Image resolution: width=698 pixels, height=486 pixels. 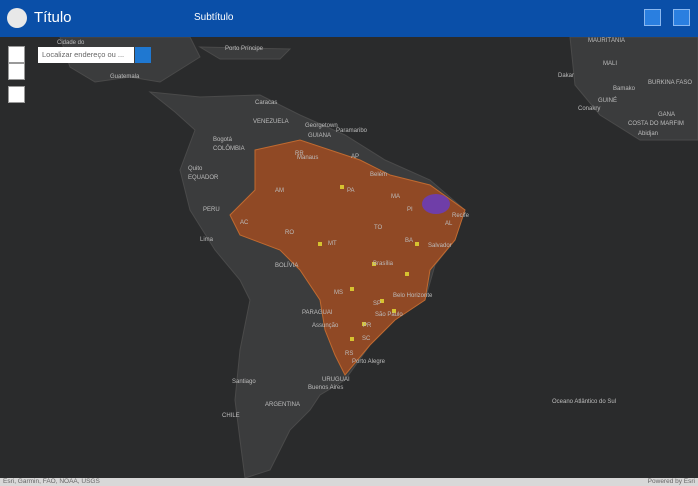 What do you see at coordinates (279, 191) in the screenshot?
I see `map-label: AM` at bounding box center [279, 191].